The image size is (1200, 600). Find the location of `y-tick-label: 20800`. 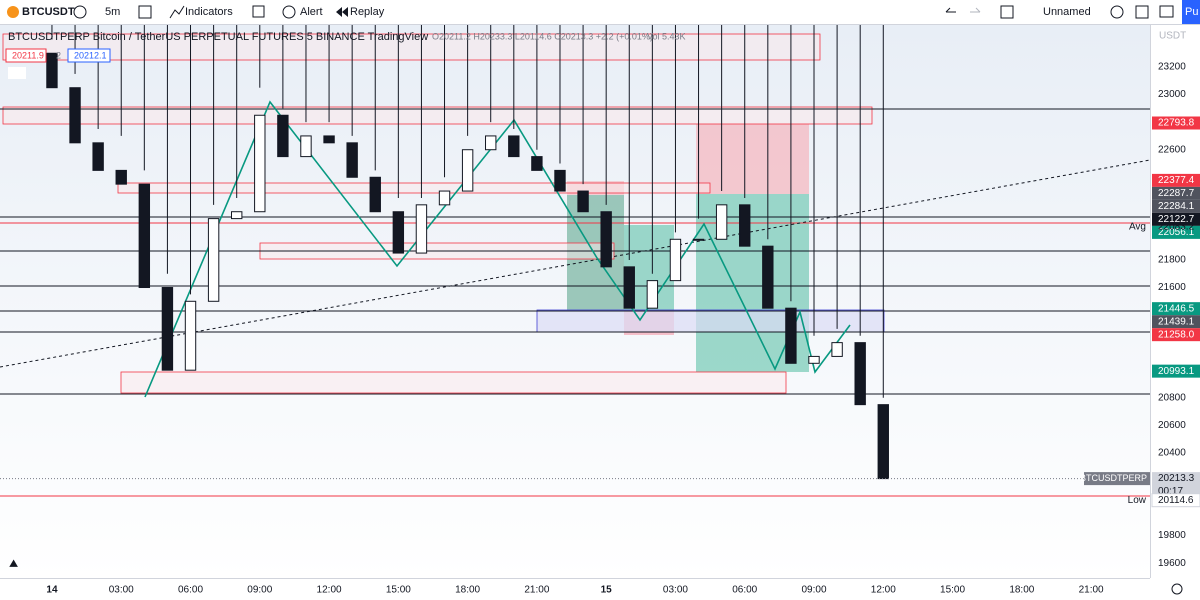

y-tick-label: 20800 is located at coordinates (1172, 397).